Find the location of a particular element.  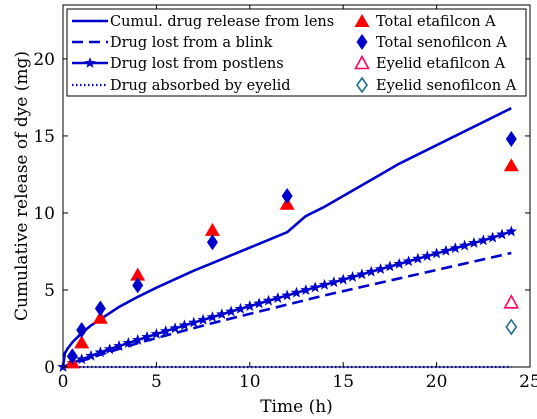

legend-label: Drug absorbed by eyelid is located at coordinates (200, 86).